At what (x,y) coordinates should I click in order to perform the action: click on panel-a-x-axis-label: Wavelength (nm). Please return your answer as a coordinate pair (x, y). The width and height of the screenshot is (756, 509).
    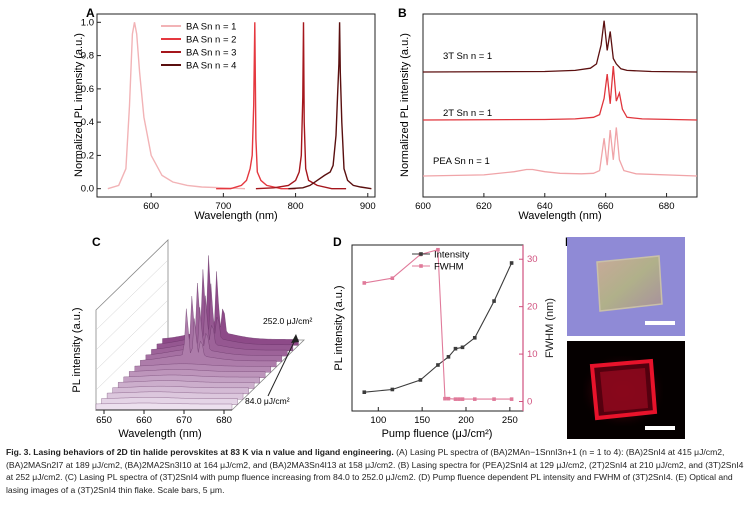
    Looking at the image, I should click on (235, 216).